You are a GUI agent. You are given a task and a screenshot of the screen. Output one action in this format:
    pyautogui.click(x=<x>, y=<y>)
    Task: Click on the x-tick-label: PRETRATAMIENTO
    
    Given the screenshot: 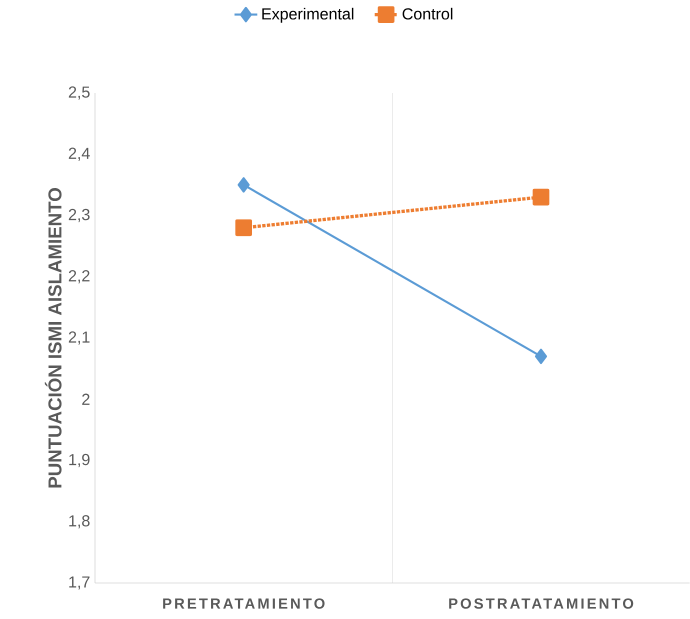 What is the action you would take?
    pyautogui.click(x=244, y=603)
    